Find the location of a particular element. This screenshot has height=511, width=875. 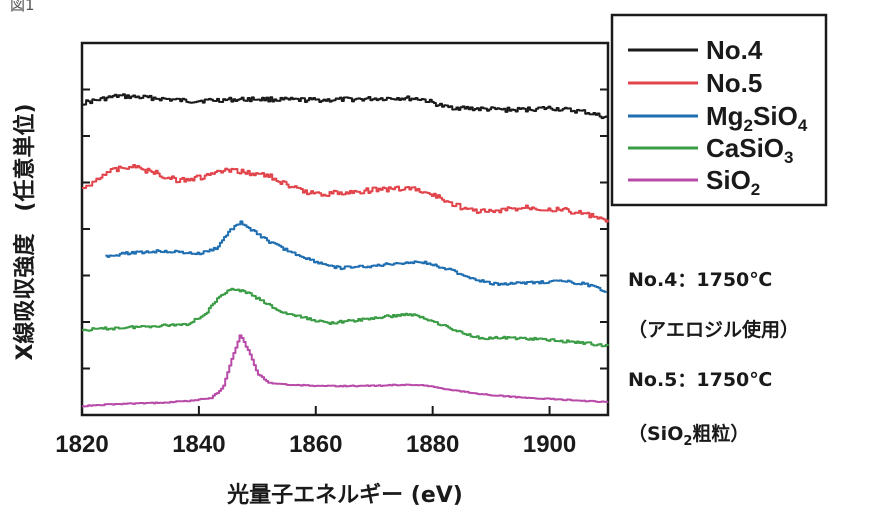

x-ticks: 1820 1840 1860 1880 1900 is located at coordinates (315, 432).